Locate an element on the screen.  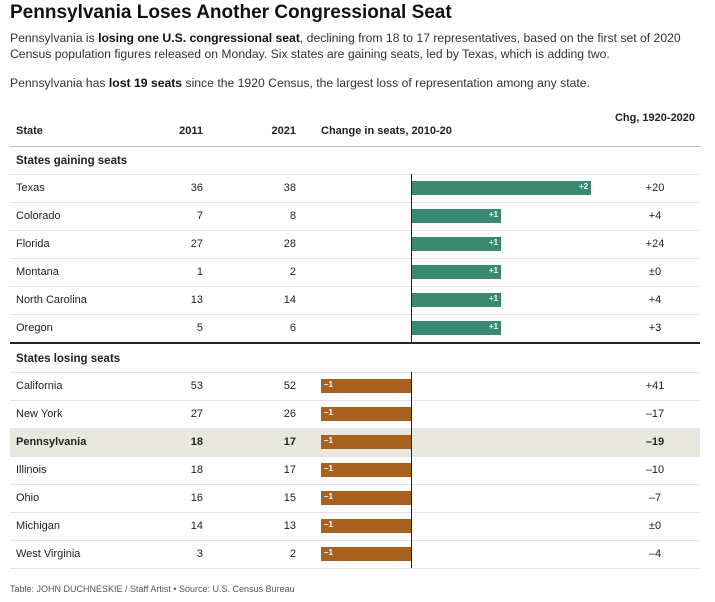
chg-1920-2020-cell: –17 is located at coordinates (655, 414).